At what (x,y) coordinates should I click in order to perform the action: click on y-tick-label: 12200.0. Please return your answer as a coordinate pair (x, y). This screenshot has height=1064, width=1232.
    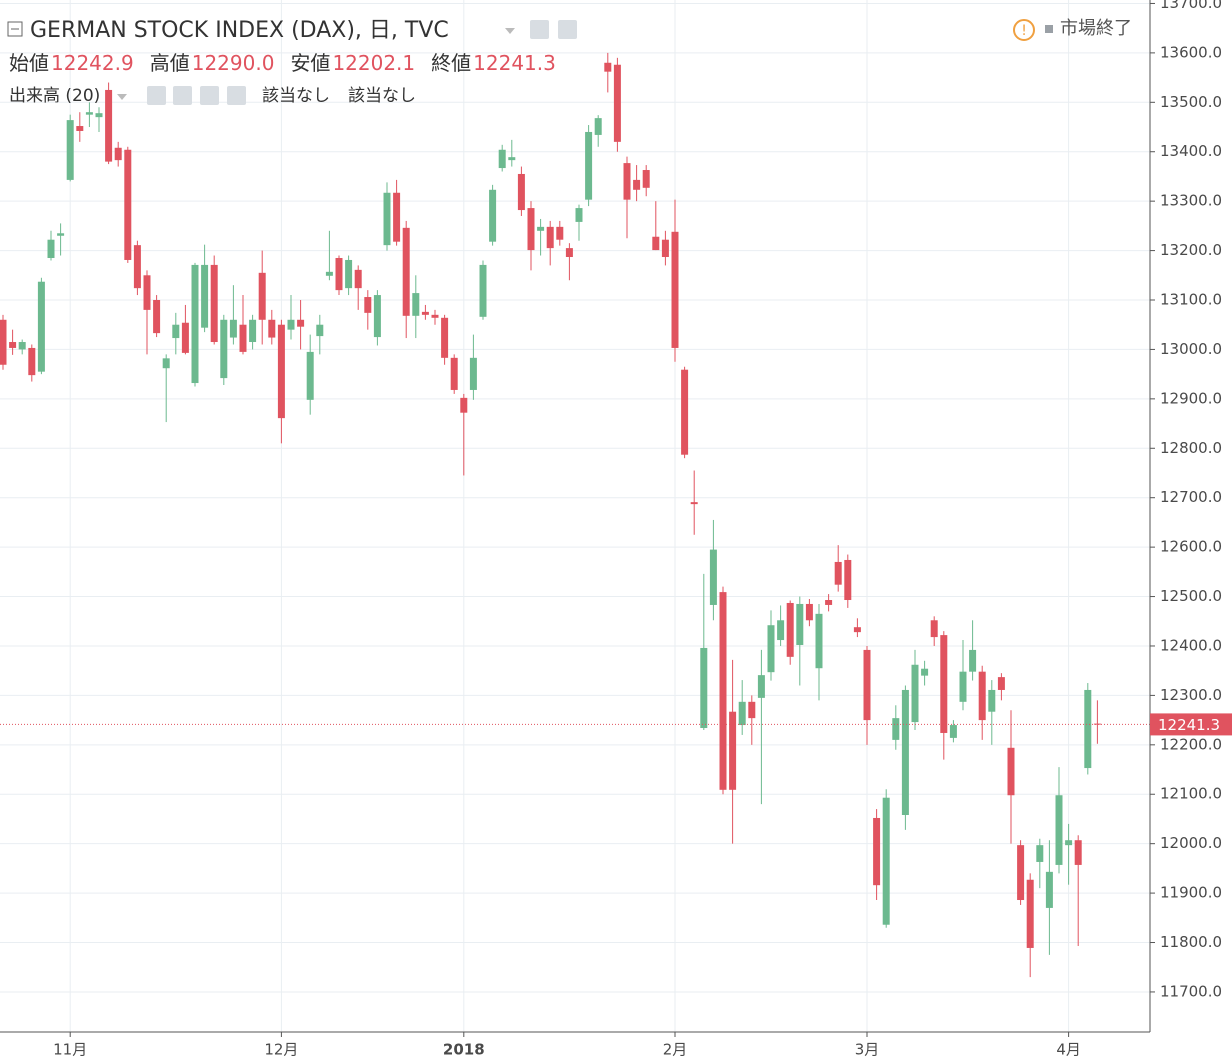
    Looking at the image, I should click on (1191, 744).